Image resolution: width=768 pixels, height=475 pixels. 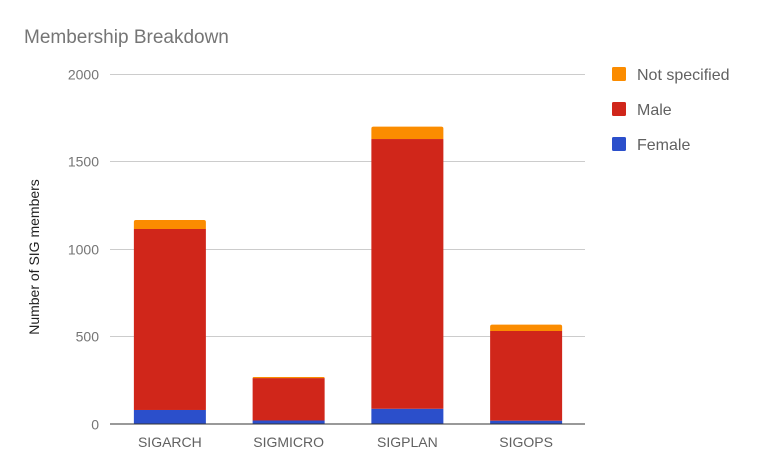 I want to click on legend-item-not-specified: Not specified, so click(x=671, y=75).